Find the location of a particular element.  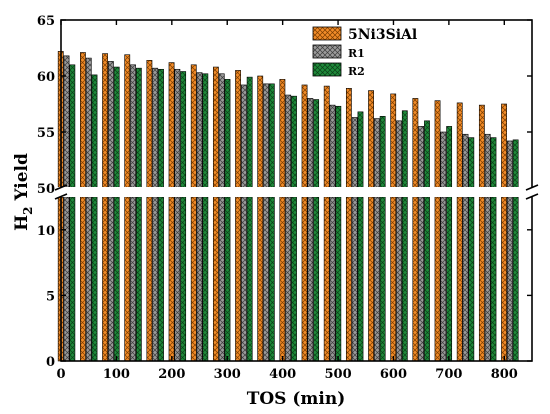

y-tick-label-60: 60 is located at coordinates (46, 77).